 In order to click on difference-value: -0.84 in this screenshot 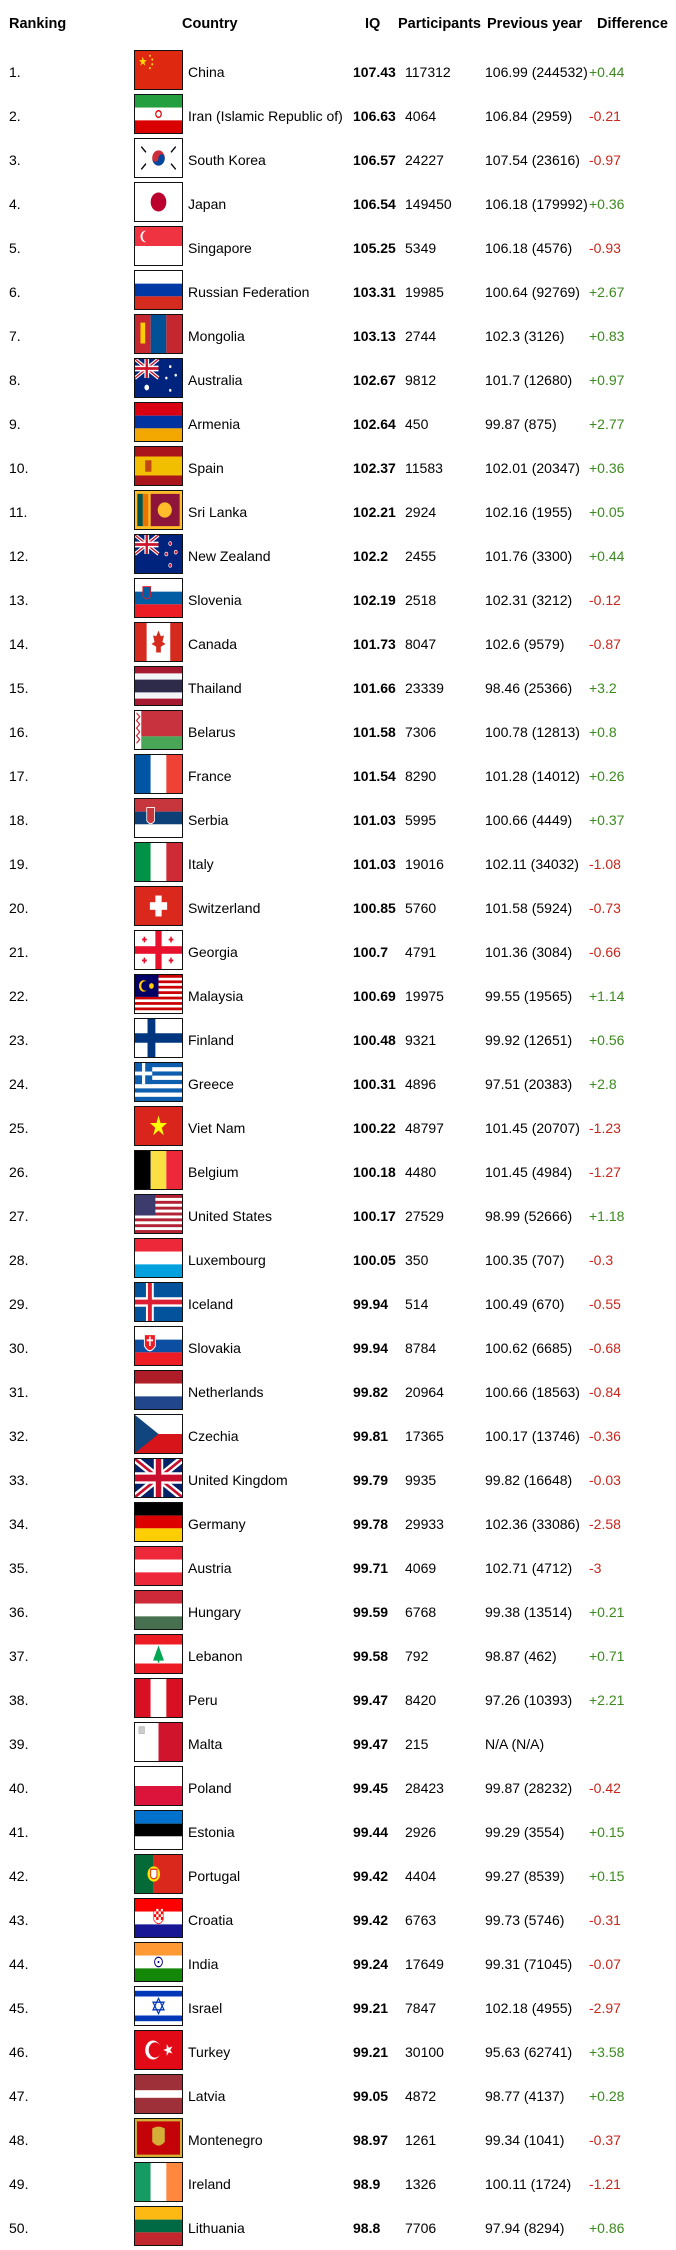, I will do `click(605, 1392)`.